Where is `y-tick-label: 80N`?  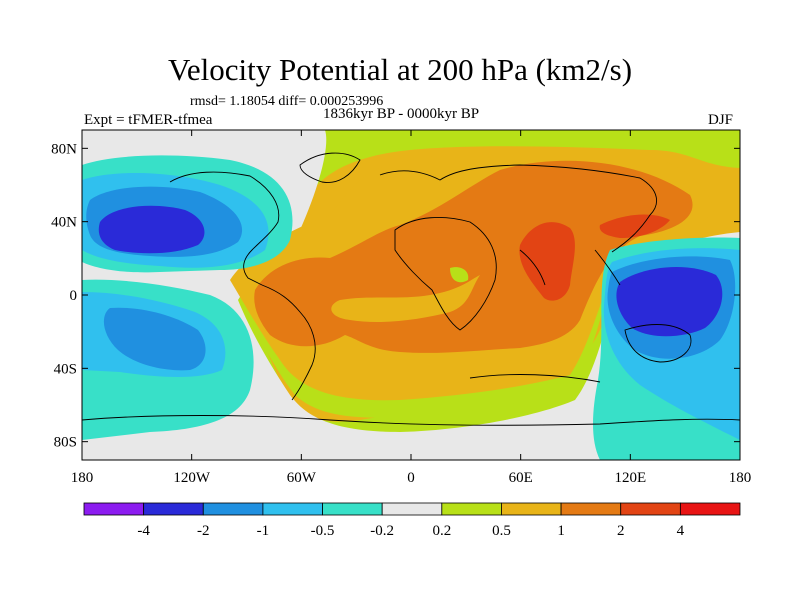 y-tick-label: 80N is located at coordinates (64, 149).